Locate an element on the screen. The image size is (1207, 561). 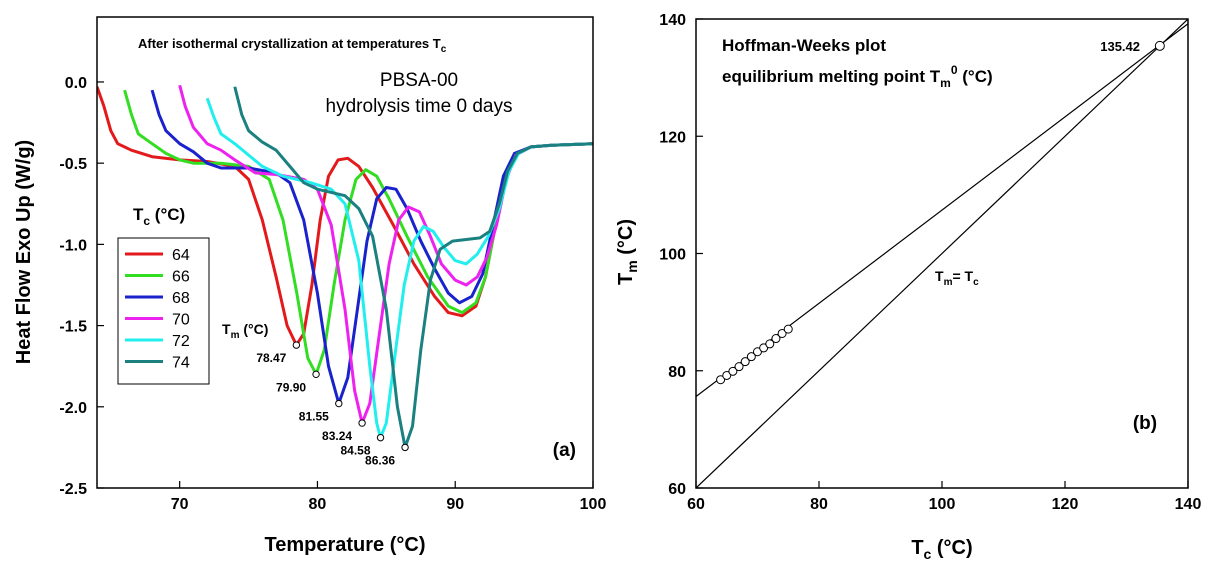
panel-a-x-tick-label: 90 is located at coordinates (455, 504).